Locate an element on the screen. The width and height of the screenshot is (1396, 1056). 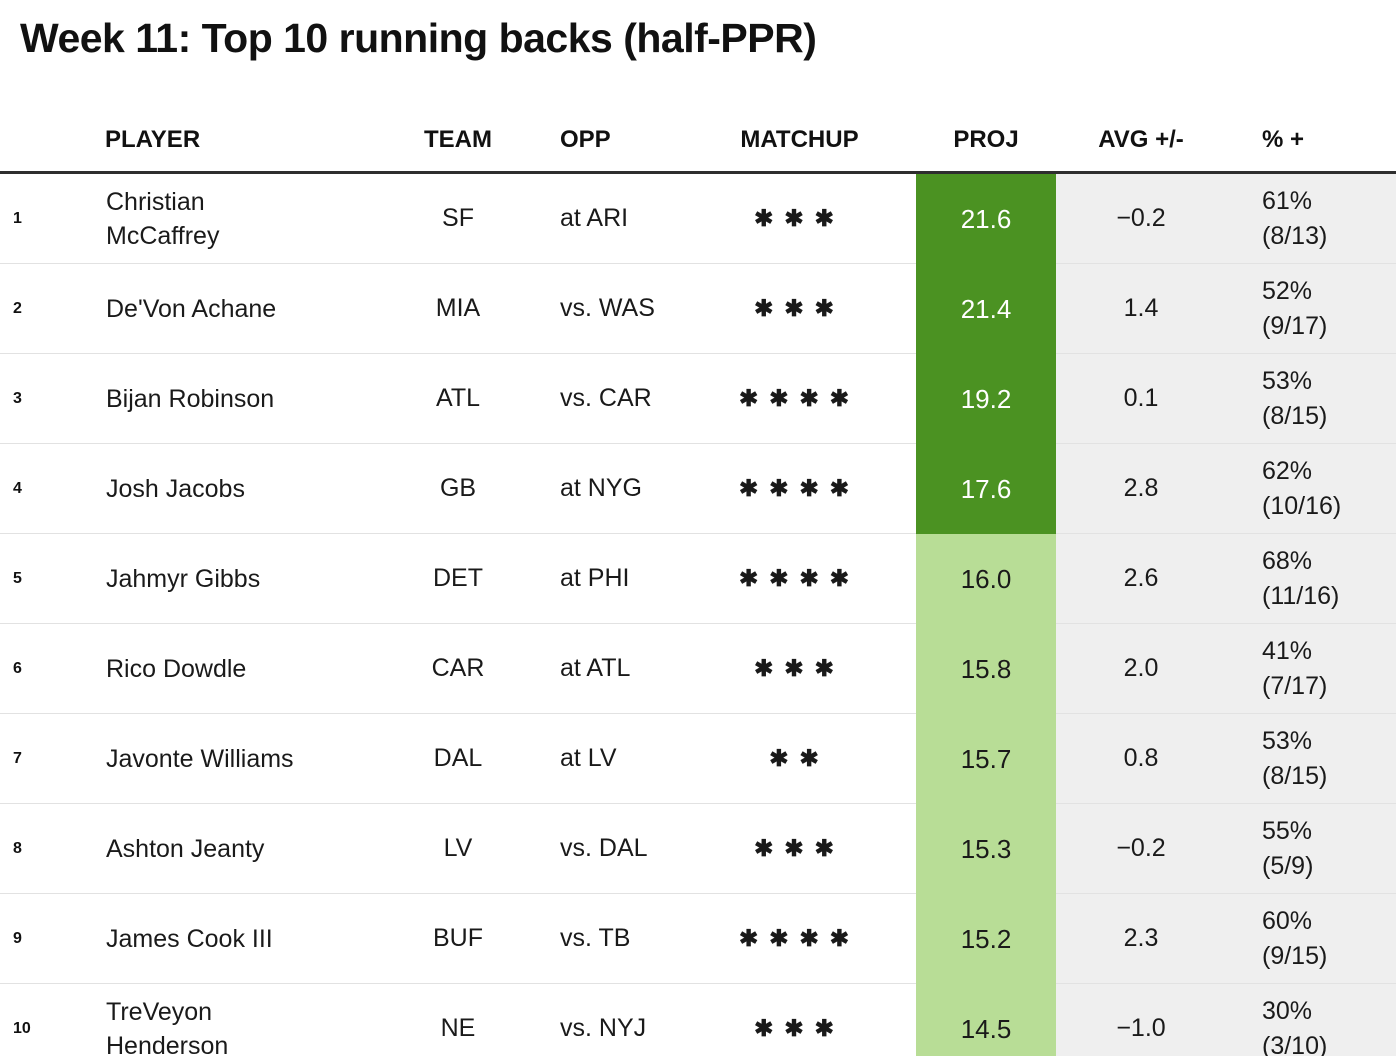
team-label: SF is located at coordinates (458, 218).